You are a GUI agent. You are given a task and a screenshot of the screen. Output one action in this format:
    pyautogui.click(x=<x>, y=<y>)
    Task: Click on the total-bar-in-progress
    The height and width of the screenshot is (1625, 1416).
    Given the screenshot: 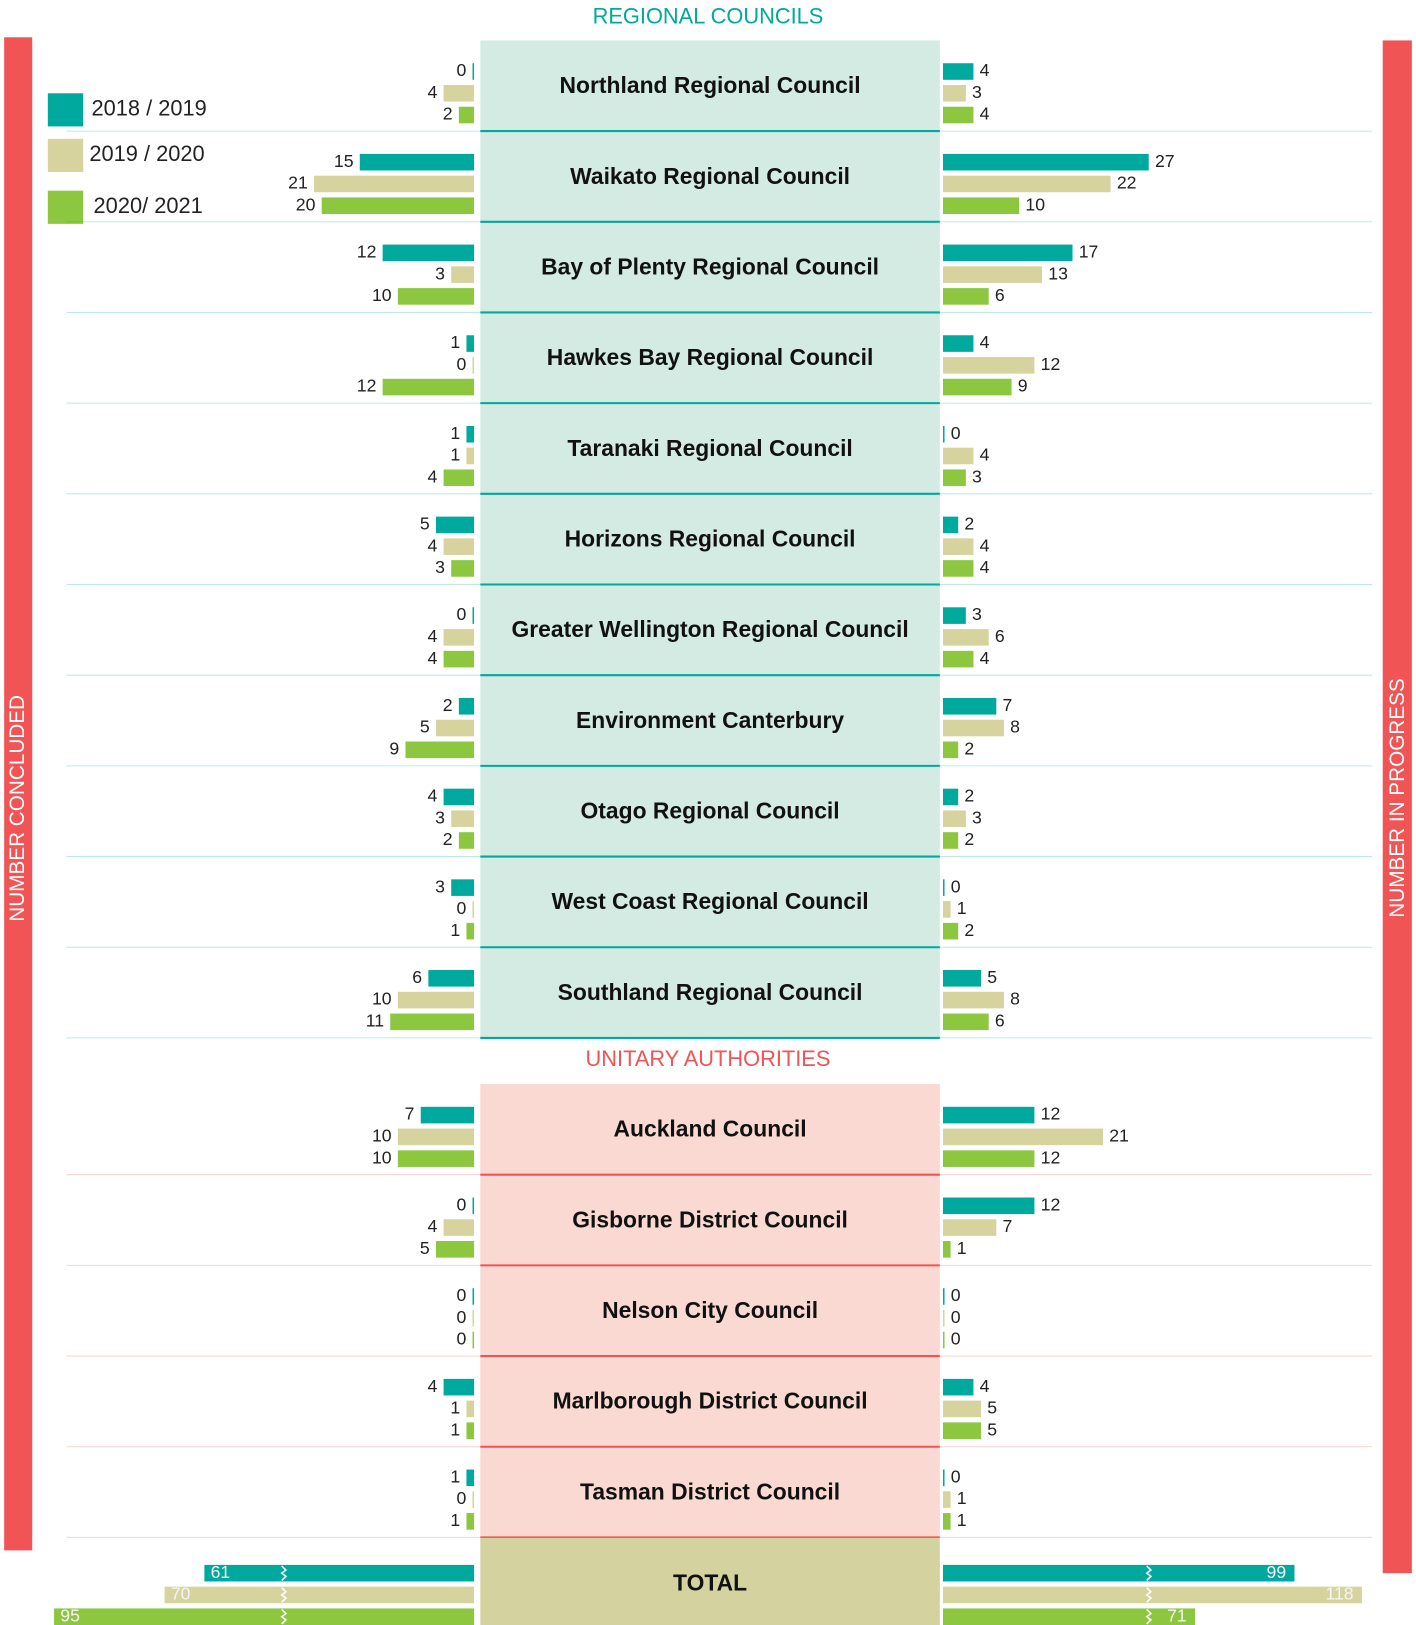 What is the action you would take?
    pyautogui.click(x=1069, y=1616)
    